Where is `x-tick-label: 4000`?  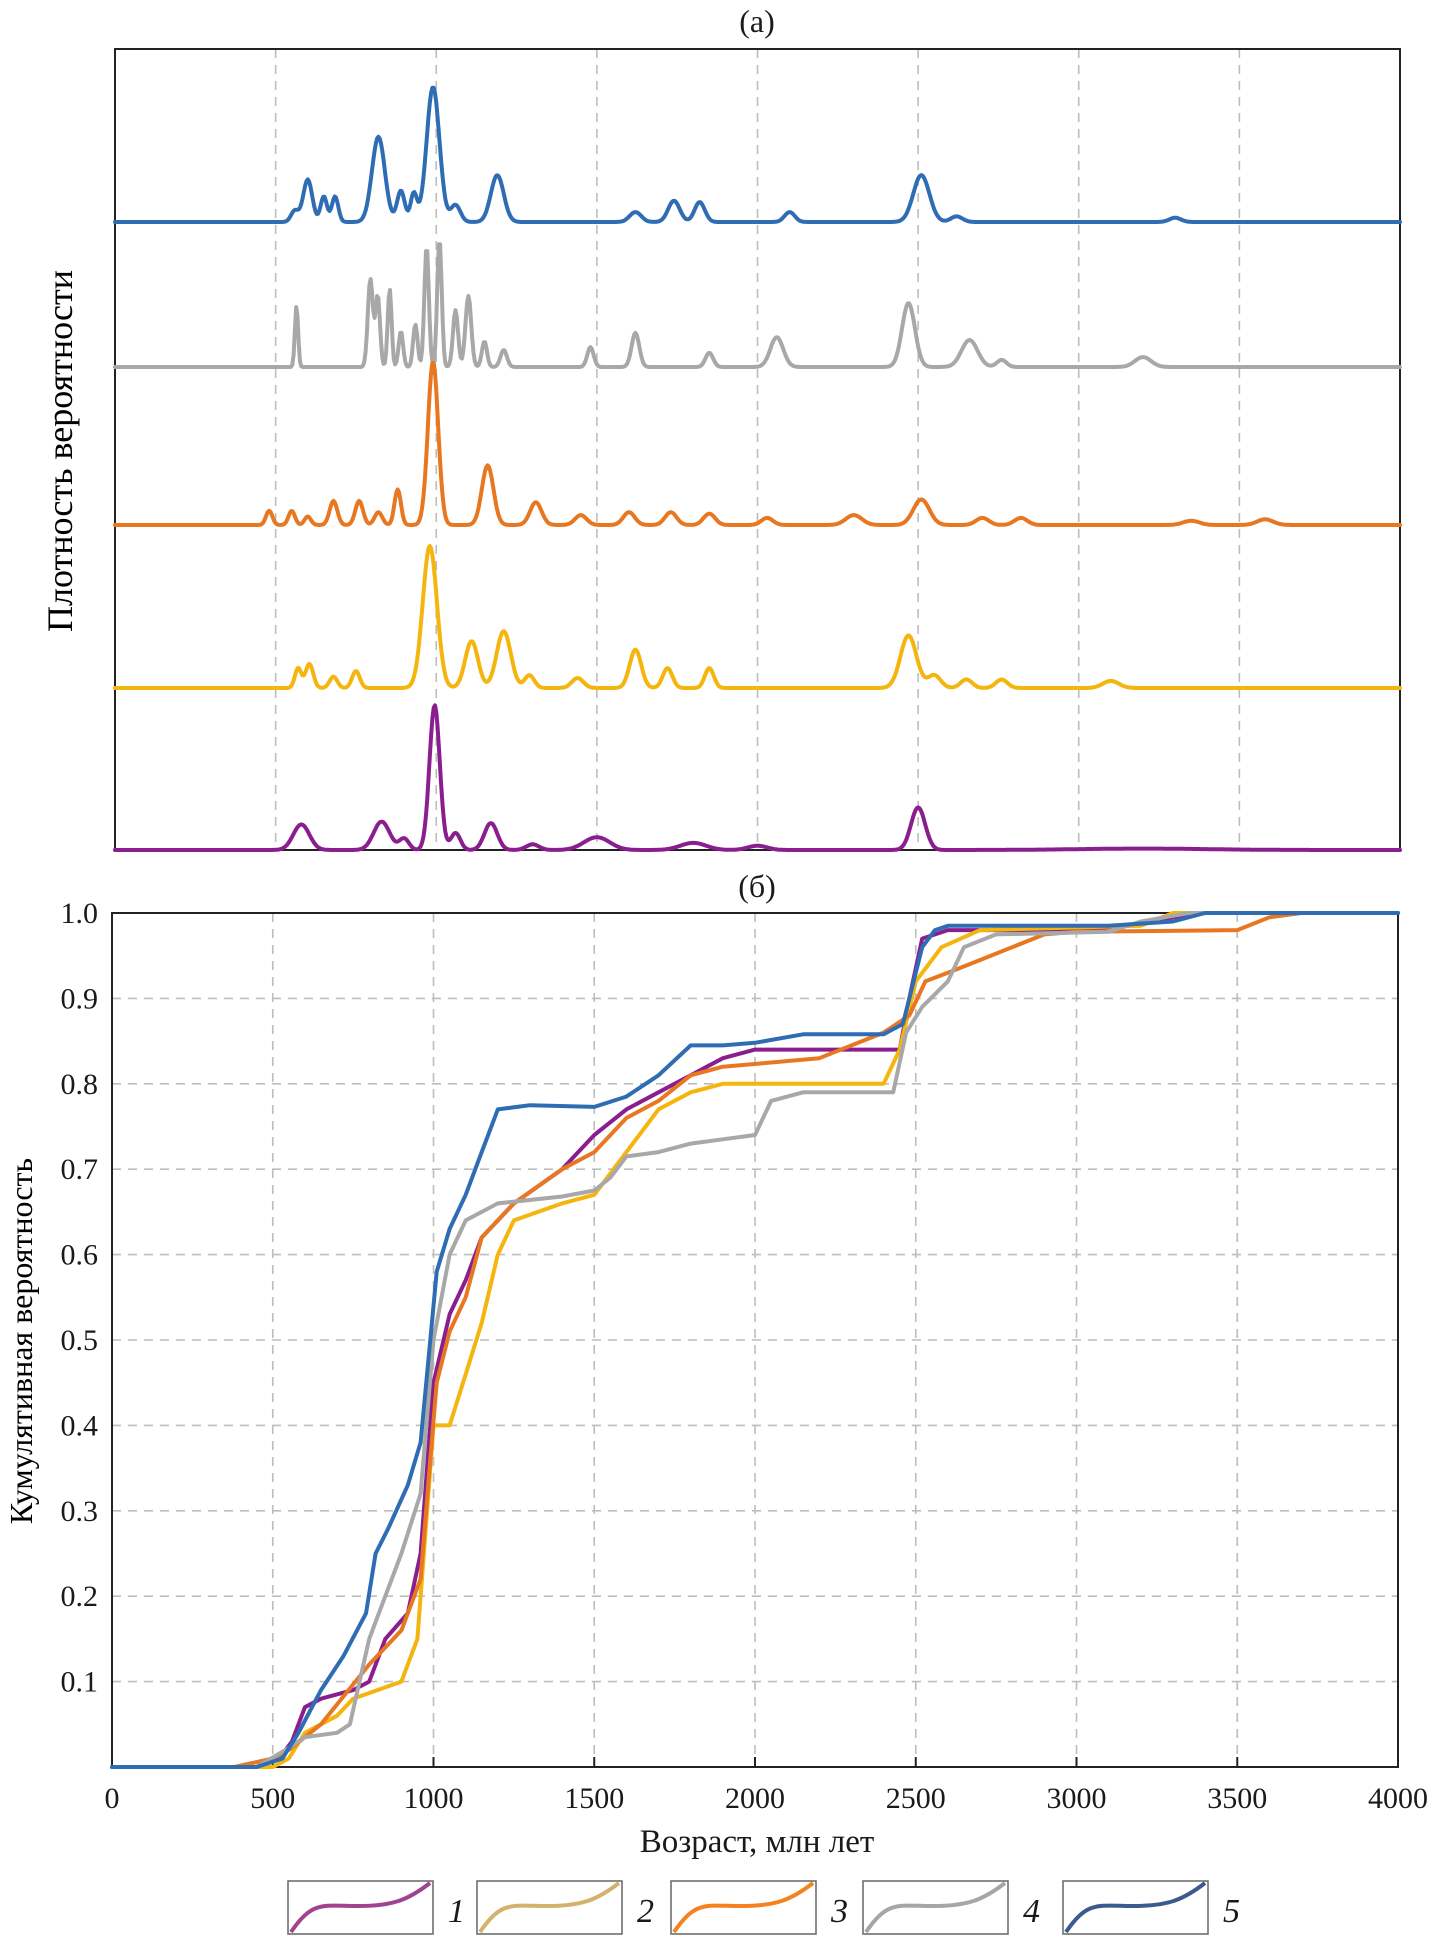
x-tick-label: 4000 is located at coordinates (1398, 1798).